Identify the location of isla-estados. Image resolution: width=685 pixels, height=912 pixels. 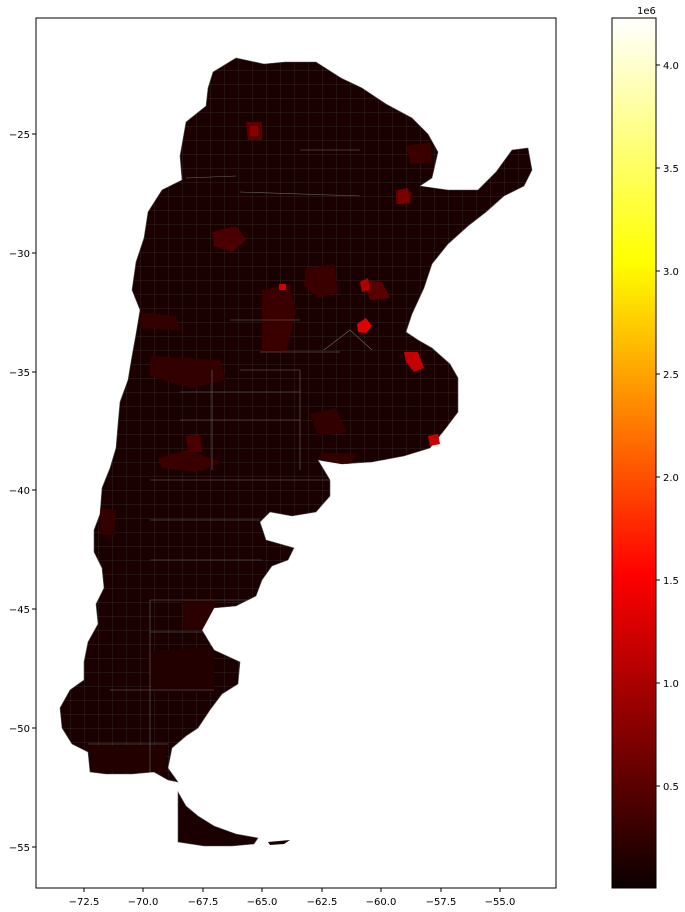
(279, 842).